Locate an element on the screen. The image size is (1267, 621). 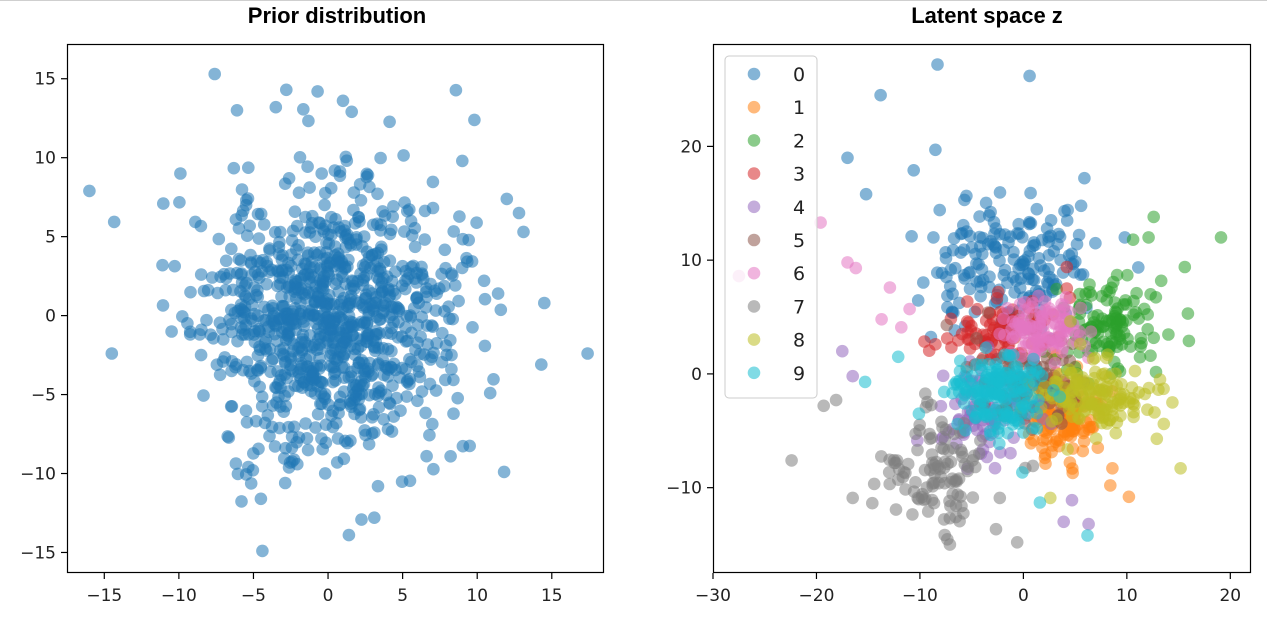
legend-label: 0 is located at coordinates (799, 75).